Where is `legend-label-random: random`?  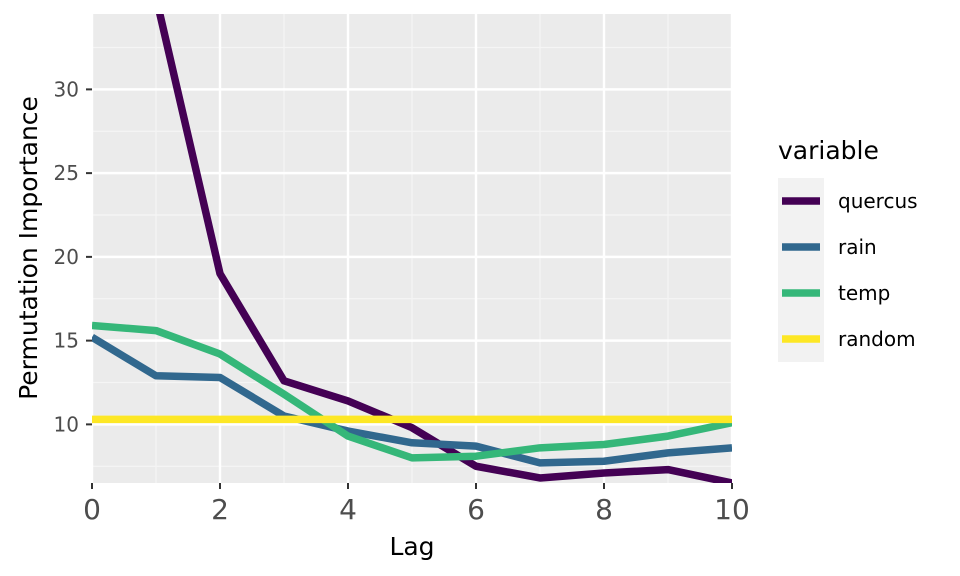 legend-label-random: random is located at coordinates (877, 339).